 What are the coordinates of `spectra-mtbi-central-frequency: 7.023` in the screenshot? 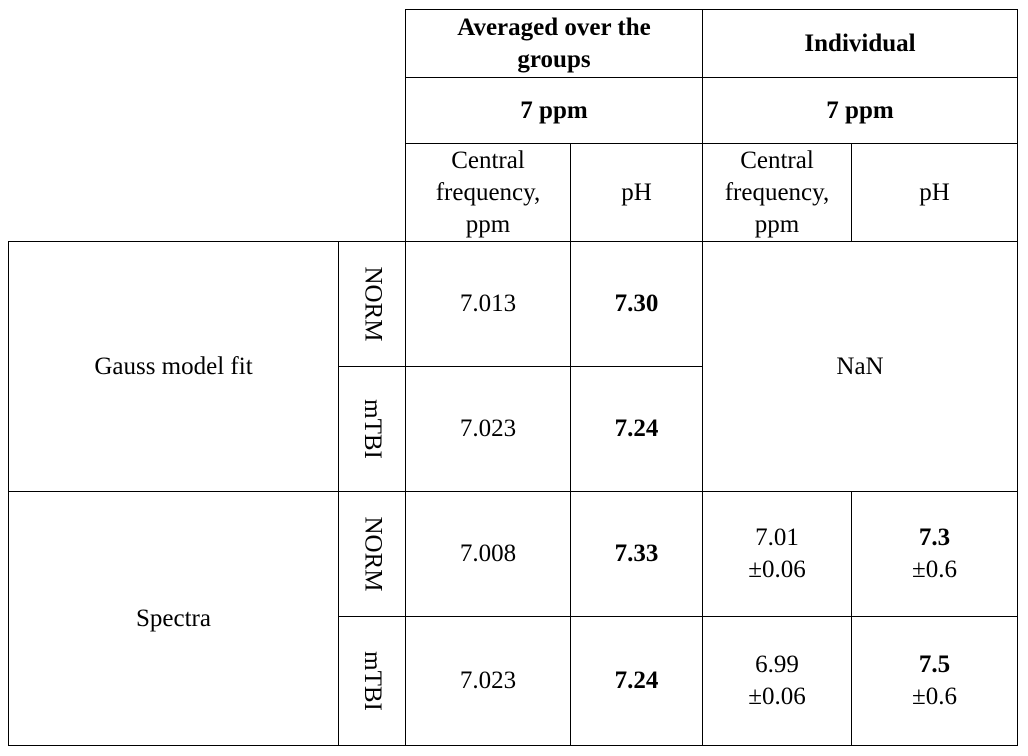 It's located at (488, 680).